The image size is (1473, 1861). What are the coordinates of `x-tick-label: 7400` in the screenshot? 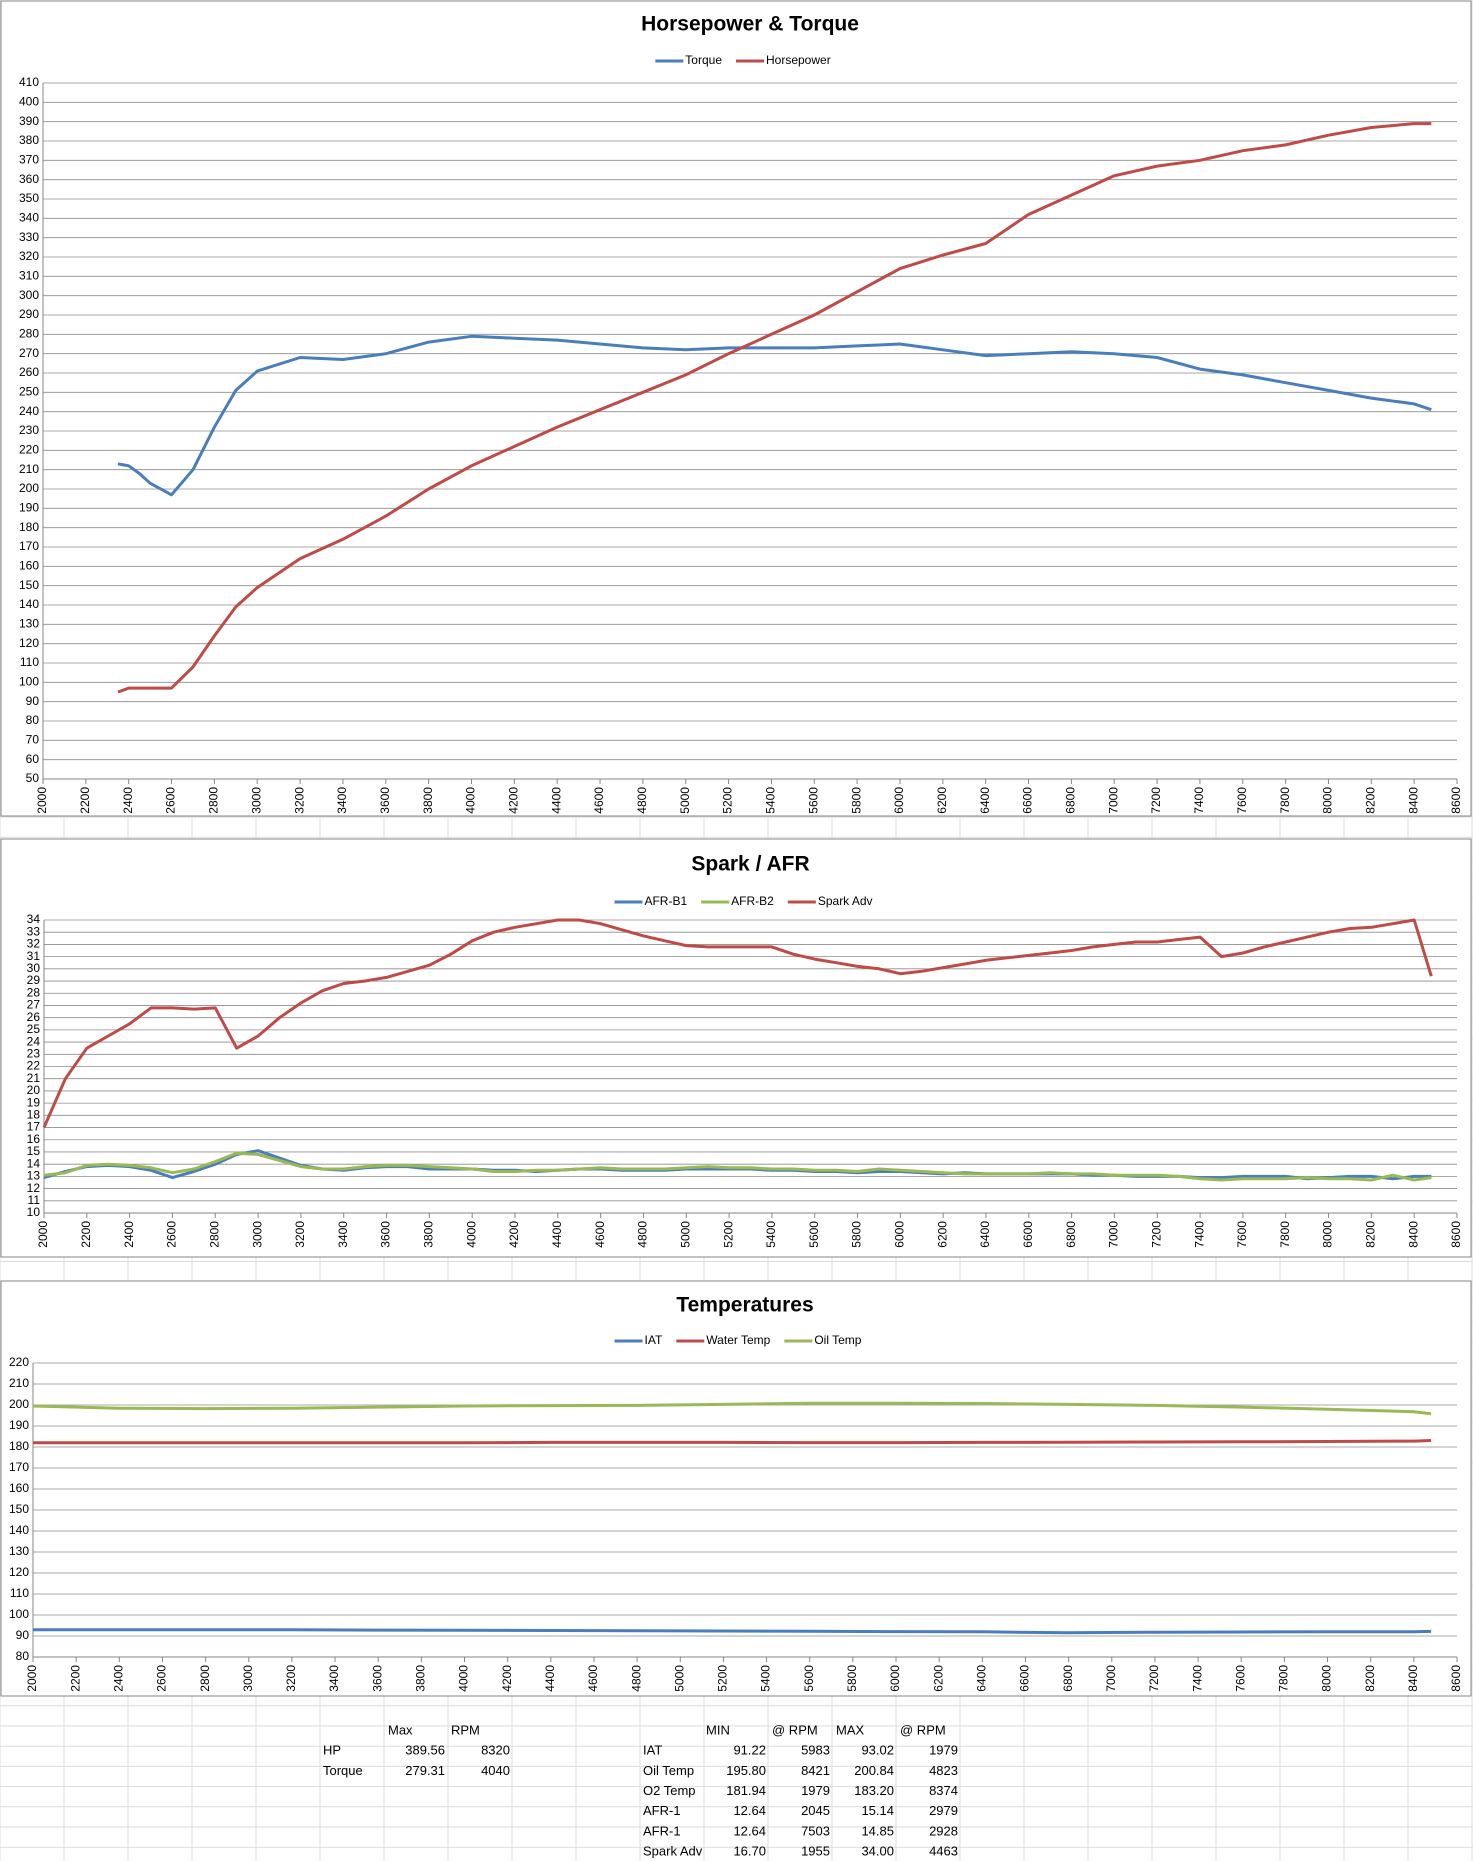 It's located at (1197, 1678).